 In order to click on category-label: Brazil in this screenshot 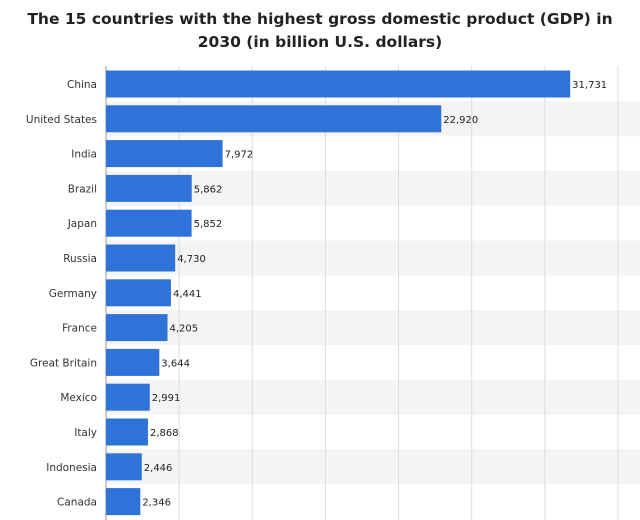, I will do `click(82, 189)`.